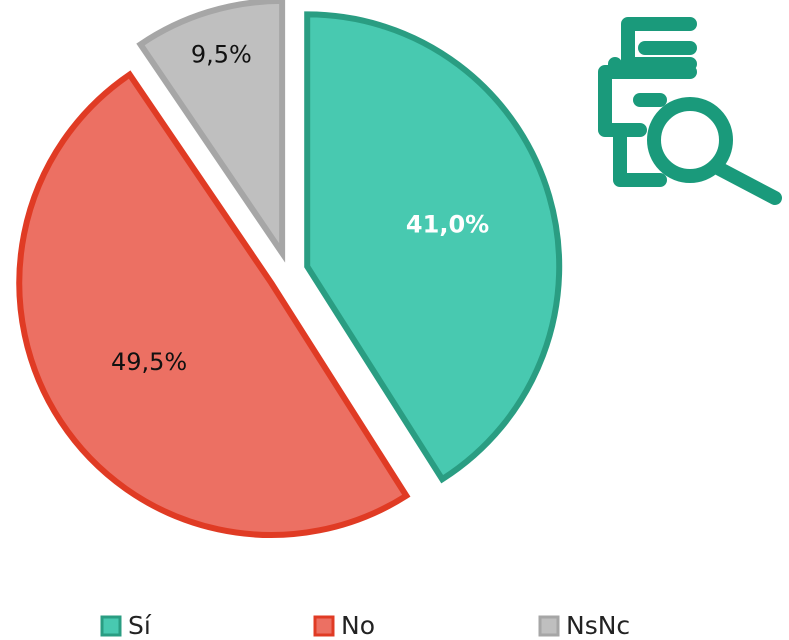 This screenshot has width=789, height=640. What do you see at coordinates (598, 625) in the screenshot?
I see `legend-label: NsNc` at bounding box center [598, 625].